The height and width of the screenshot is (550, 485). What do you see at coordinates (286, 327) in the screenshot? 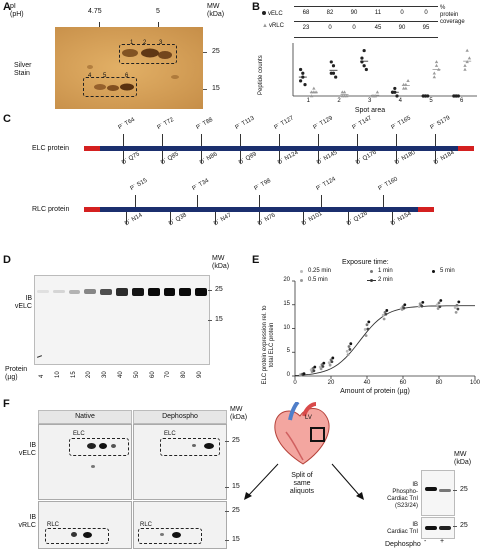
I see `chart-e-ytick-10: 10` at bounding box center [286, 327].